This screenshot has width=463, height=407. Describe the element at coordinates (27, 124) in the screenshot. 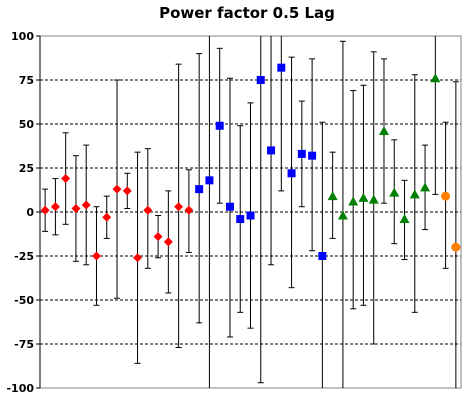

I see `y-tick-label: 50` at that location.